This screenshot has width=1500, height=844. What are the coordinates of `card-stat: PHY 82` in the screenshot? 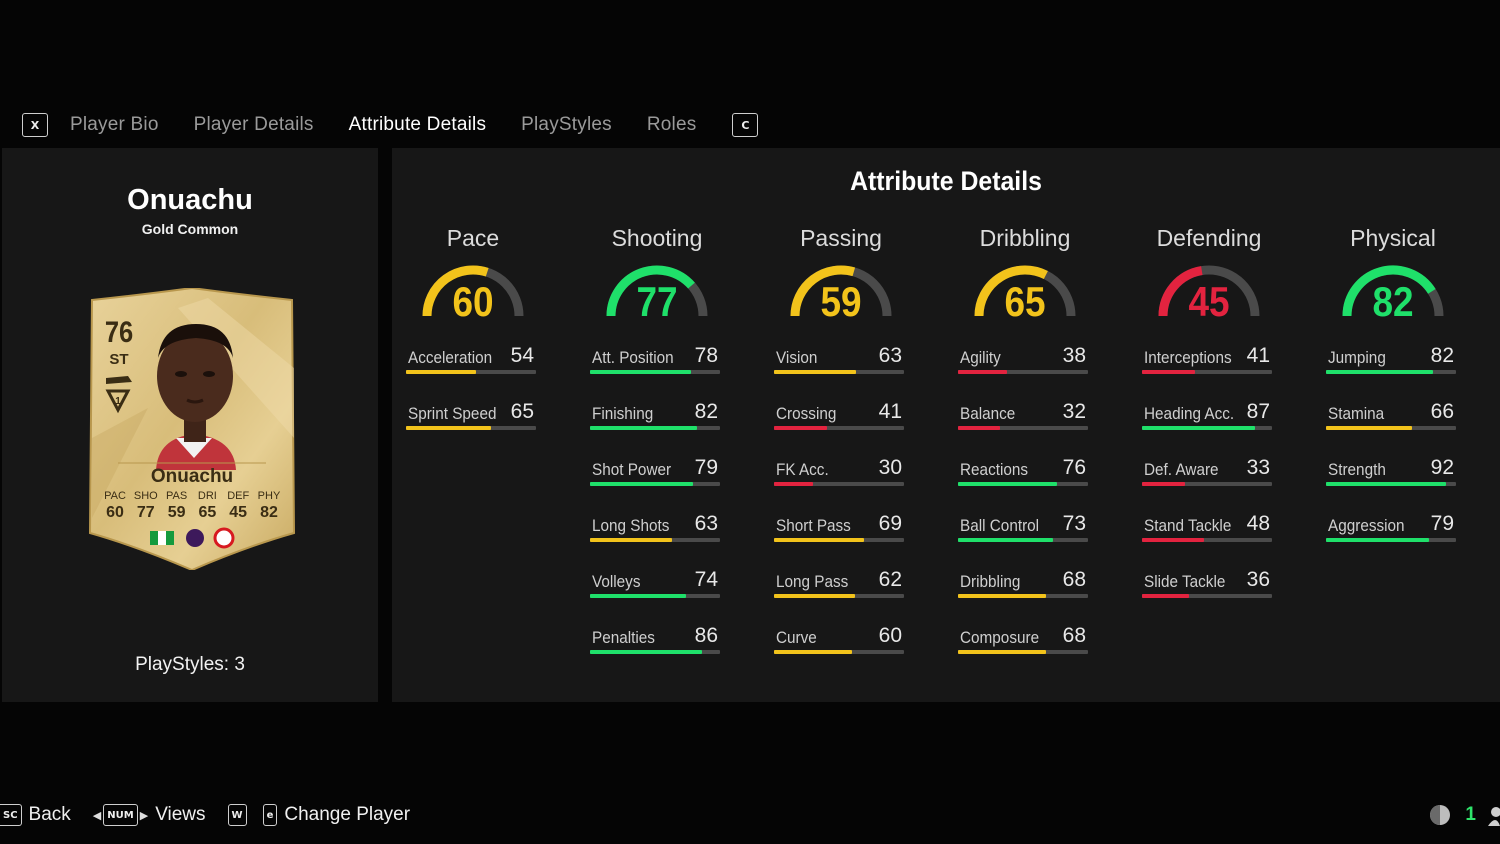 It's located at (269, 506).